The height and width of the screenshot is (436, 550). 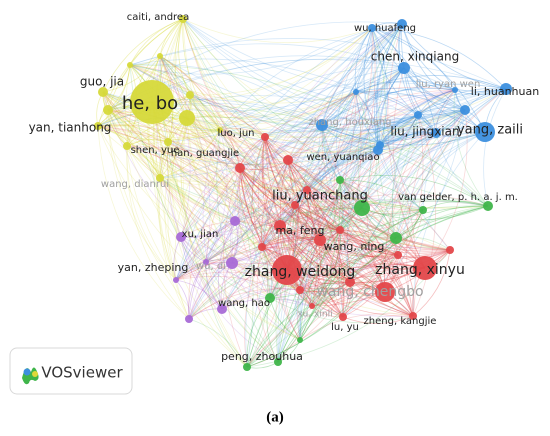 I want to click on caption: (a), so click(x=275, y=417).